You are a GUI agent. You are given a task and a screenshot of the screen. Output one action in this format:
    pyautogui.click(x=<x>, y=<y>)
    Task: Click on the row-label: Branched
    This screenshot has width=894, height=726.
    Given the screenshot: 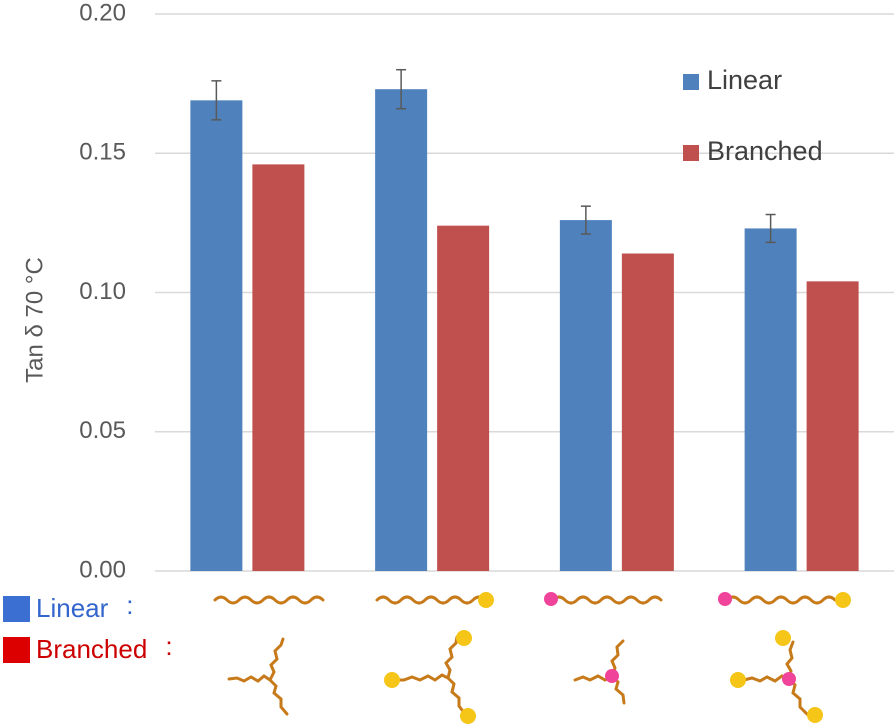 What is the action you would take?
    pyautogui.click(x=91, y=649)
    